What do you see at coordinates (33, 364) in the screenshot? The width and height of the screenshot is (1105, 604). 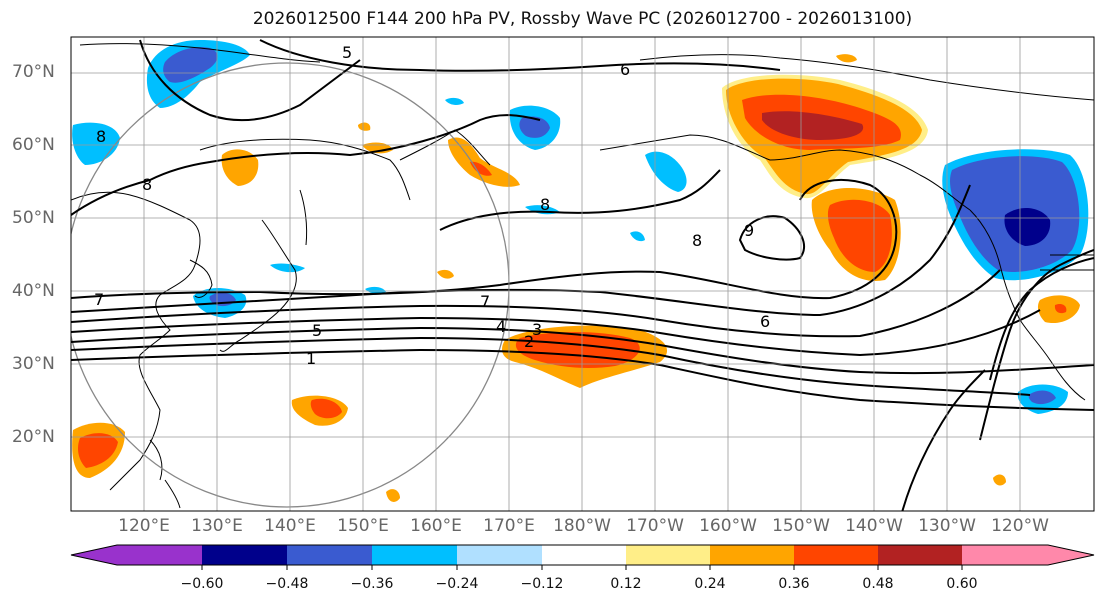 I see `lat-label: 30°N` at bounding box center [33, 364].